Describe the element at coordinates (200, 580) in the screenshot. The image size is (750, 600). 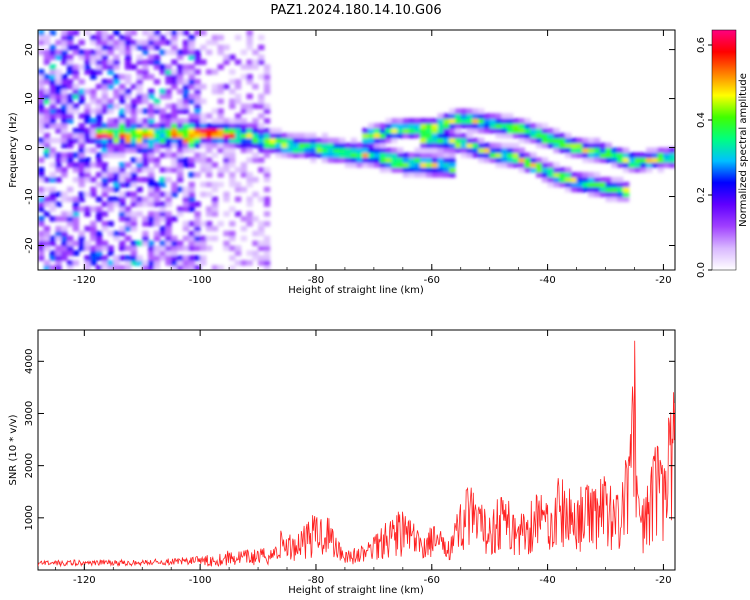
I see `x-tick-label: -100` at that location.